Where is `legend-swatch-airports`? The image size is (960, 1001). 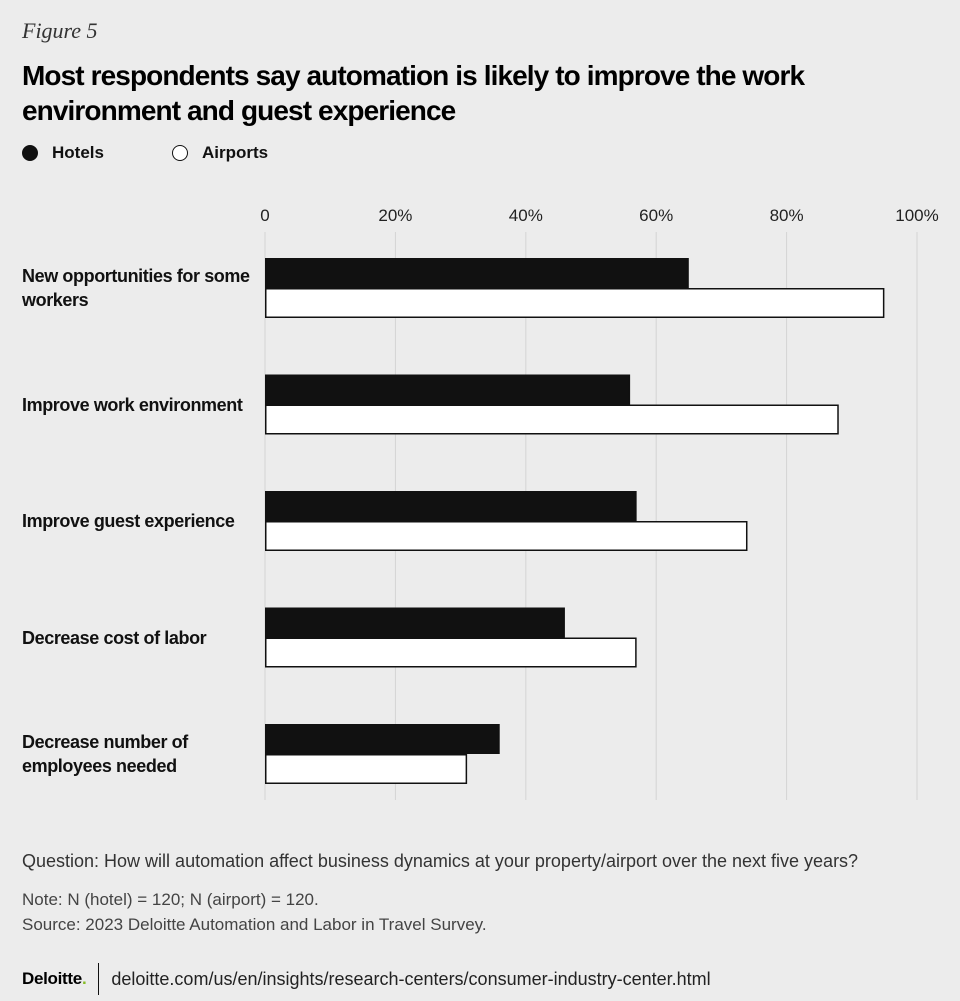
legend-swatch-airports is located at coordinates (180, 153).